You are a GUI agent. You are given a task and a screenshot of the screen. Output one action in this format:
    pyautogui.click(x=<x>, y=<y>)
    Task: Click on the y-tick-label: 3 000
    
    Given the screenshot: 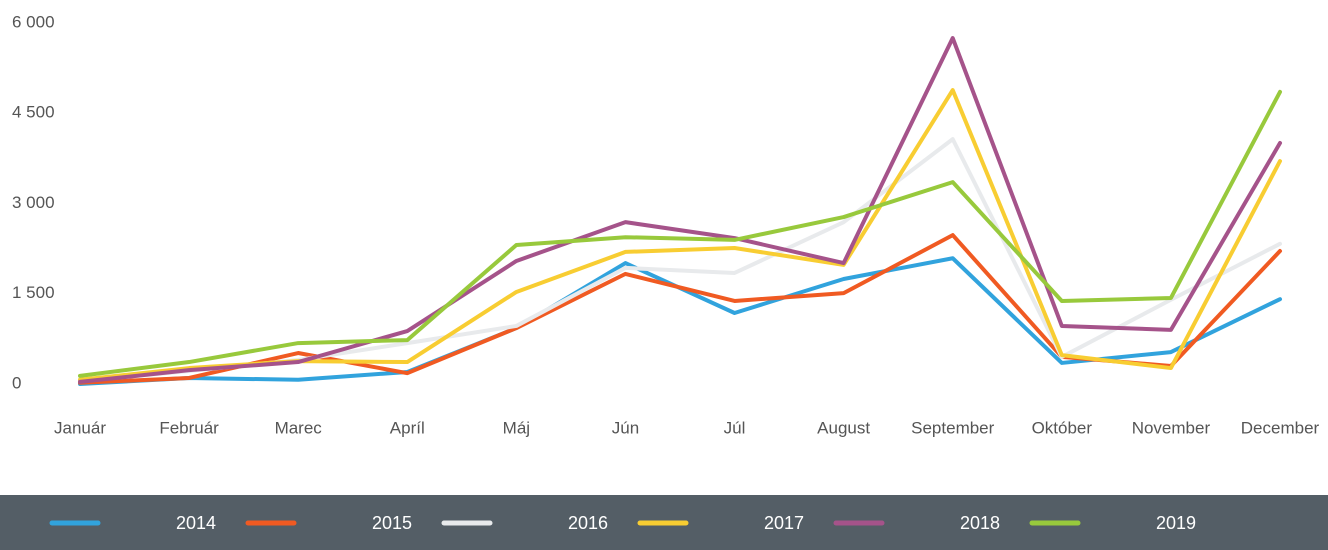 What is the action you would take?
    pyautogui.click(x=33, y=202)
    